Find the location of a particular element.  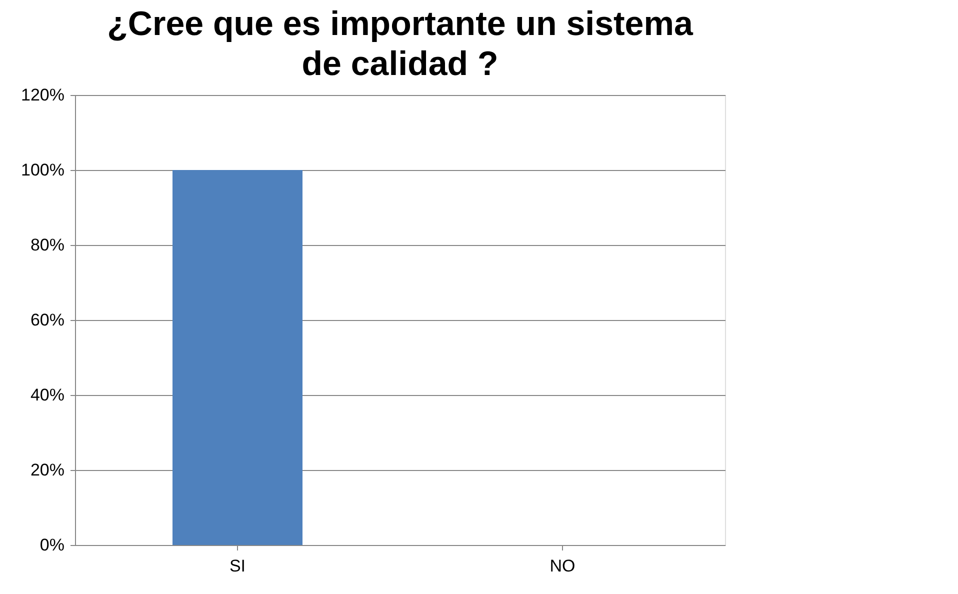

y-tick-label: 100% is located at coordinates (42, 170).